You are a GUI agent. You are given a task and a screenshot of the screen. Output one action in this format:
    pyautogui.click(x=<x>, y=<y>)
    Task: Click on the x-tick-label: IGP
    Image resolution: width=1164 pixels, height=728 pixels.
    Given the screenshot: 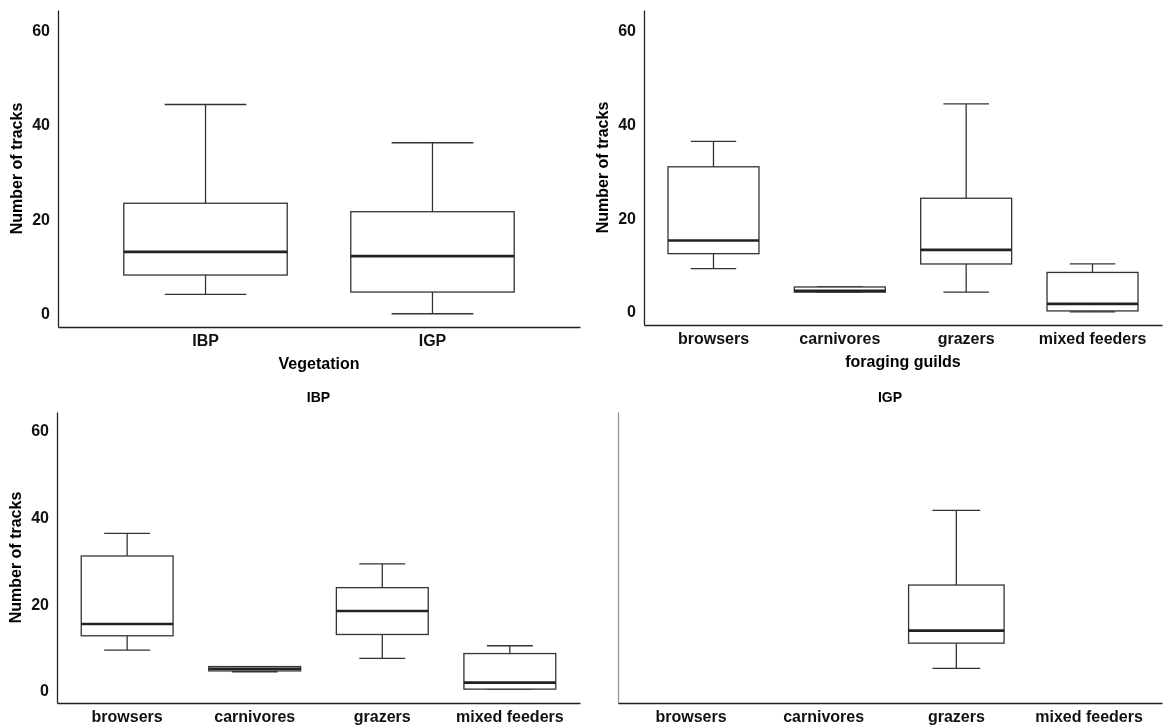 What is the action you would take?
    pyautogui.click(x=432, y=341)
    